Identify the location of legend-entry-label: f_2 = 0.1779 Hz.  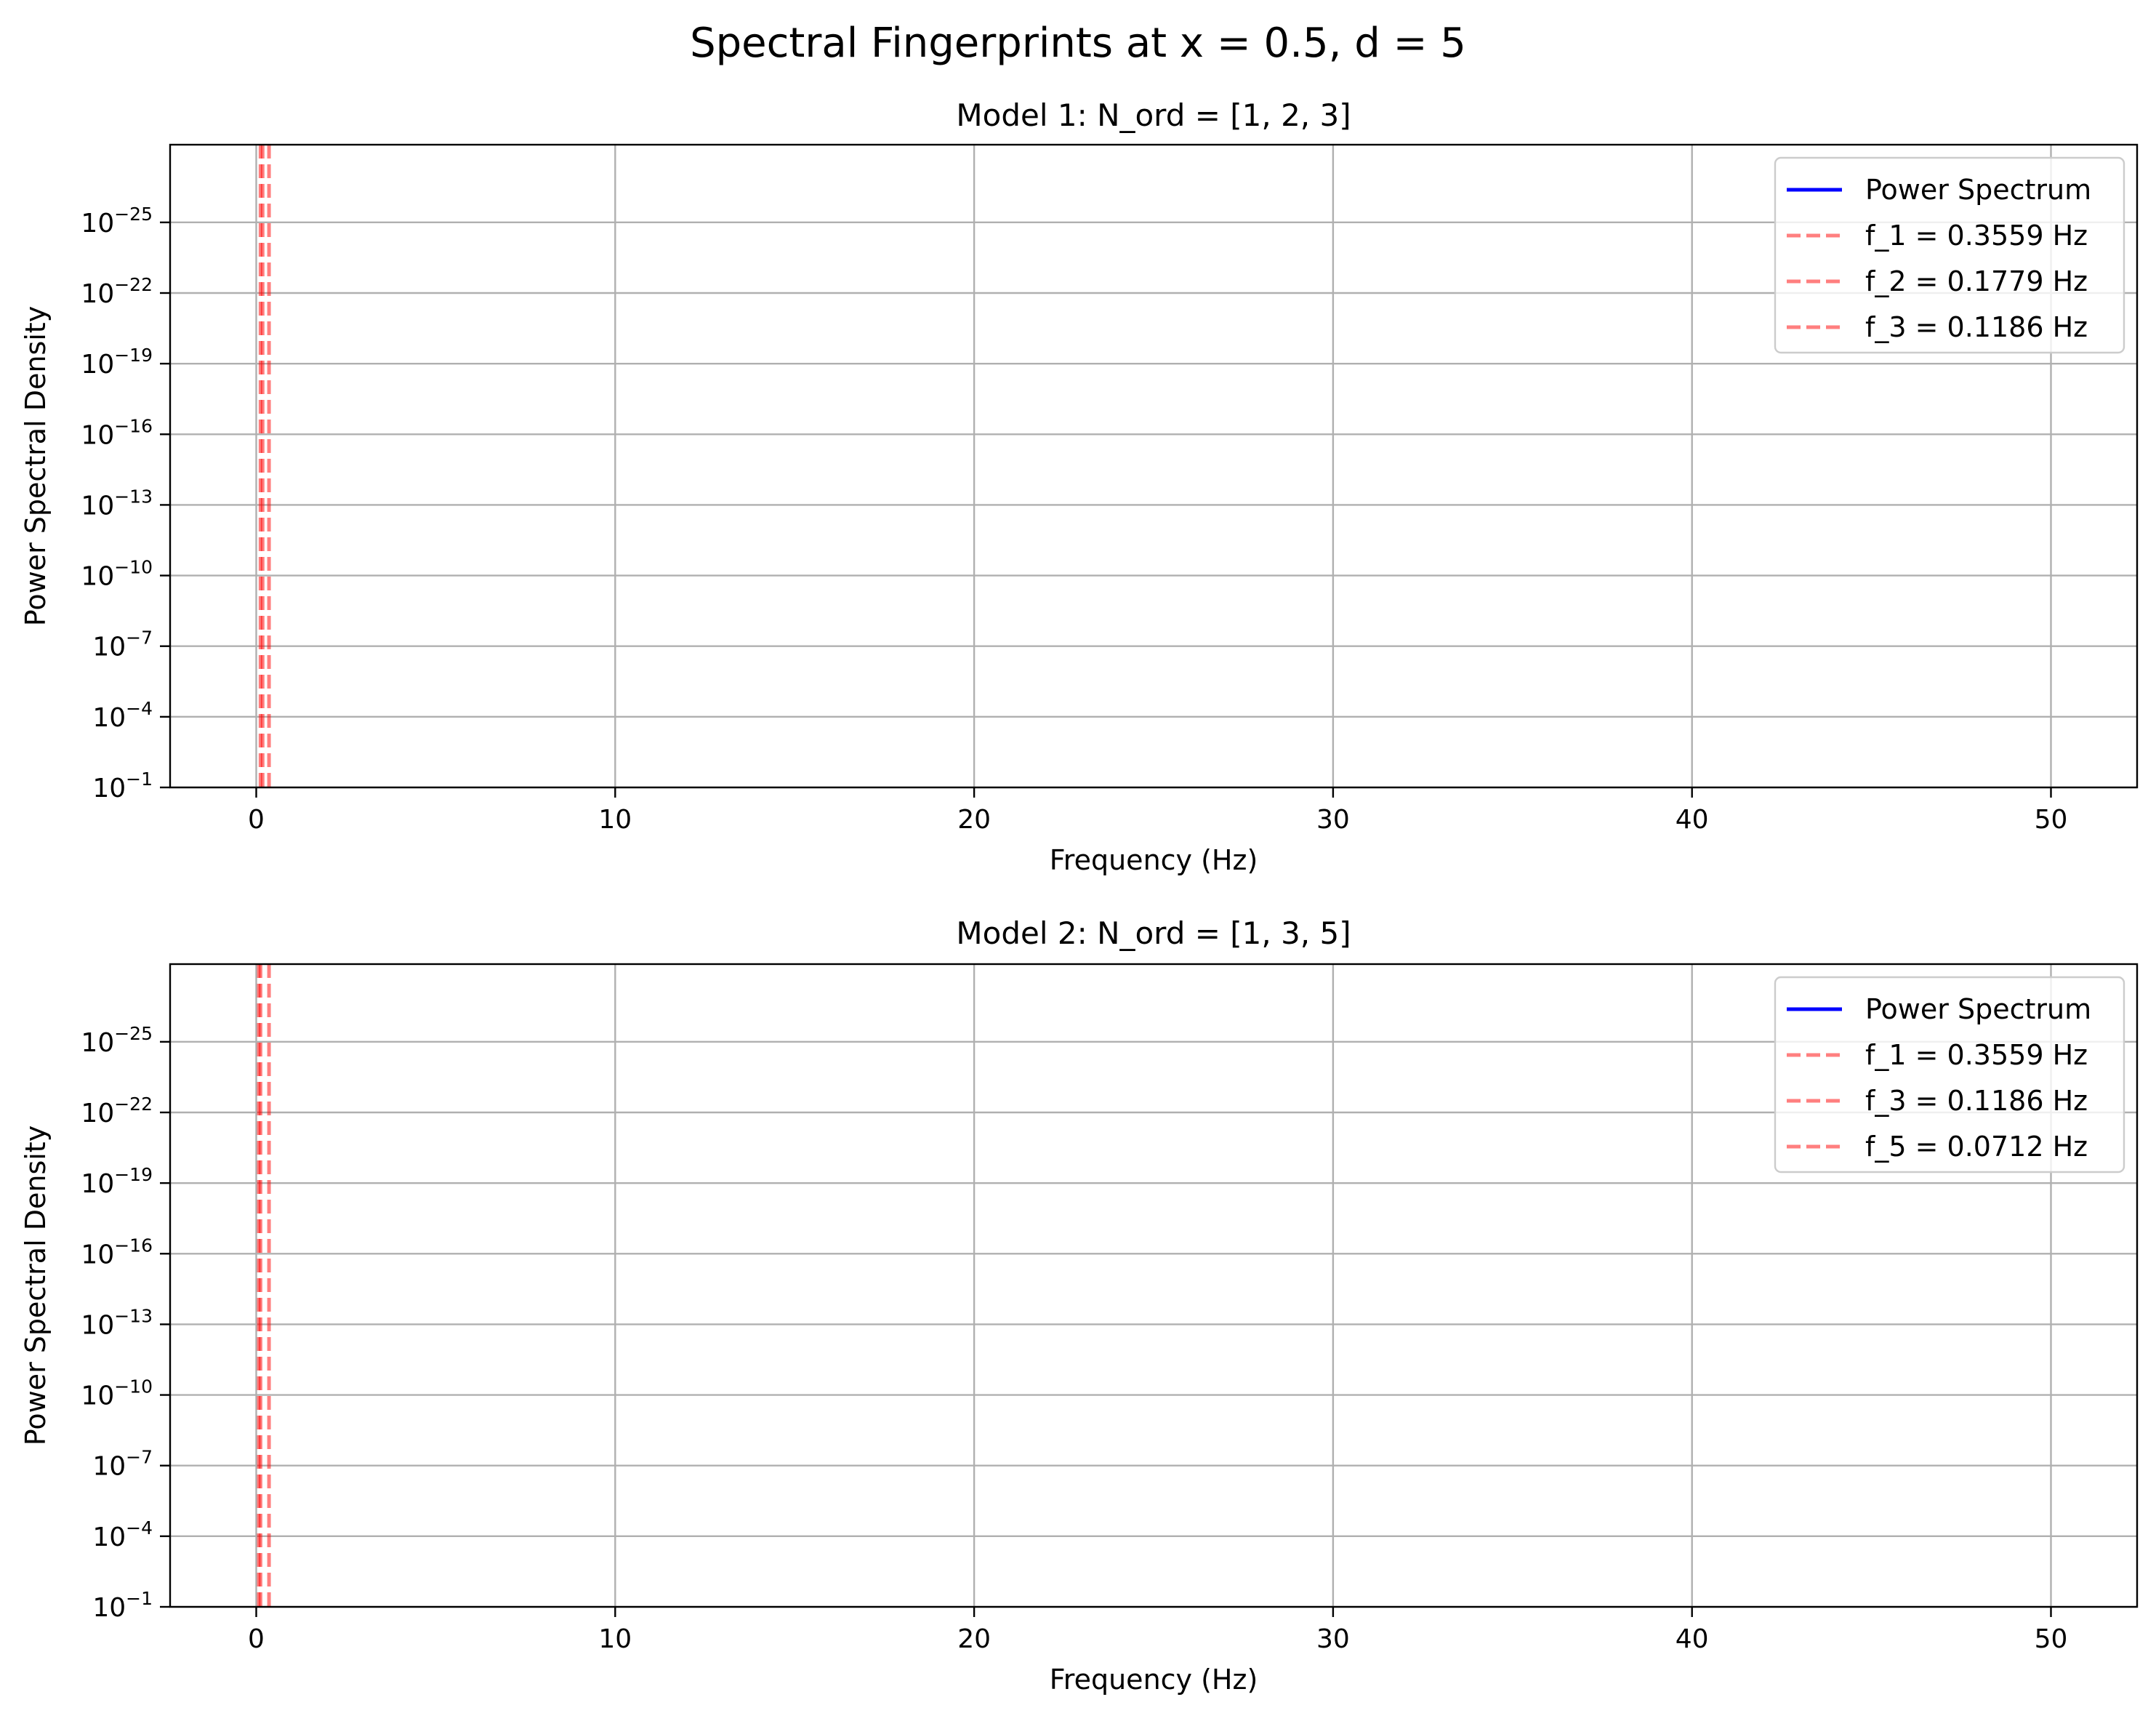
(1976, 281).